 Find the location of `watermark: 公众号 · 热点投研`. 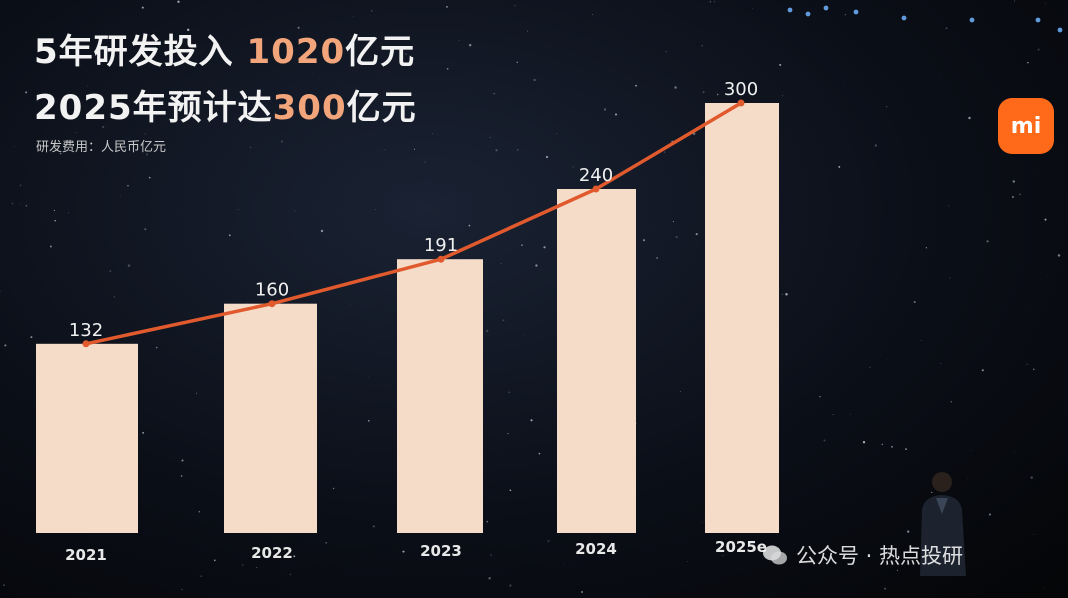

watermark: 公众号 · 热点投研 is located at coordinates (862, 555).